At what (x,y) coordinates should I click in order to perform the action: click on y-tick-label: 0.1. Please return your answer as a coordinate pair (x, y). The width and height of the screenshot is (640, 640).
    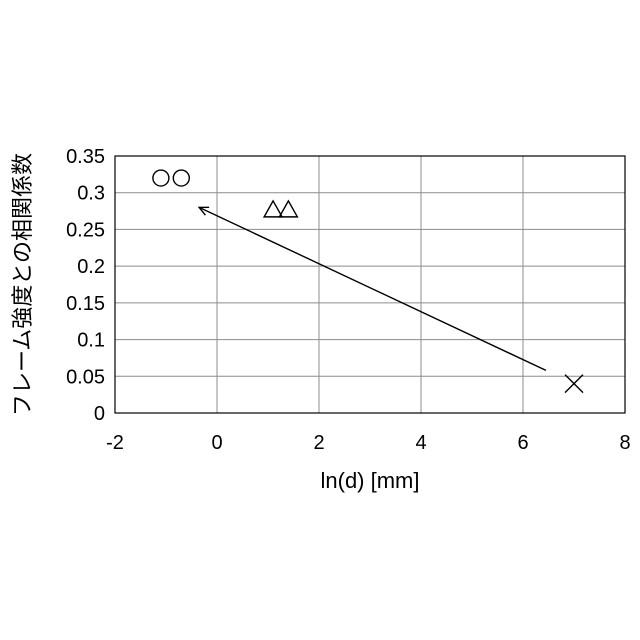
    Looking at the image, I should click on (91, 341).